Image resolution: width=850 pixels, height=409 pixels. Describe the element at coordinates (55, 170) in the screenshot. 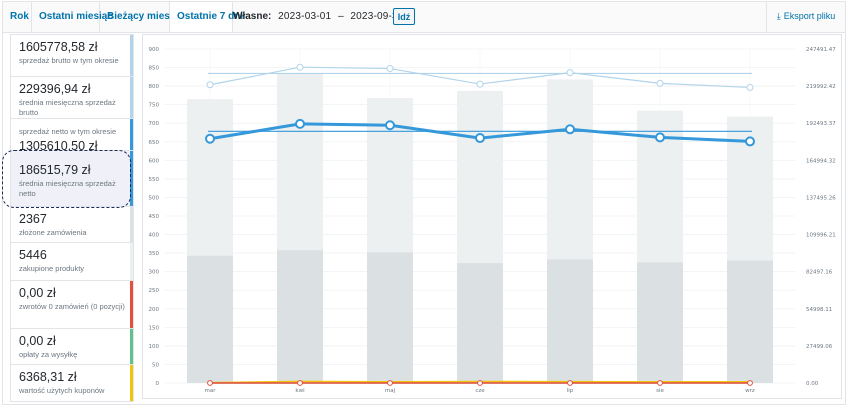

I see `legend-amount: 186515,79 zł` at that location.